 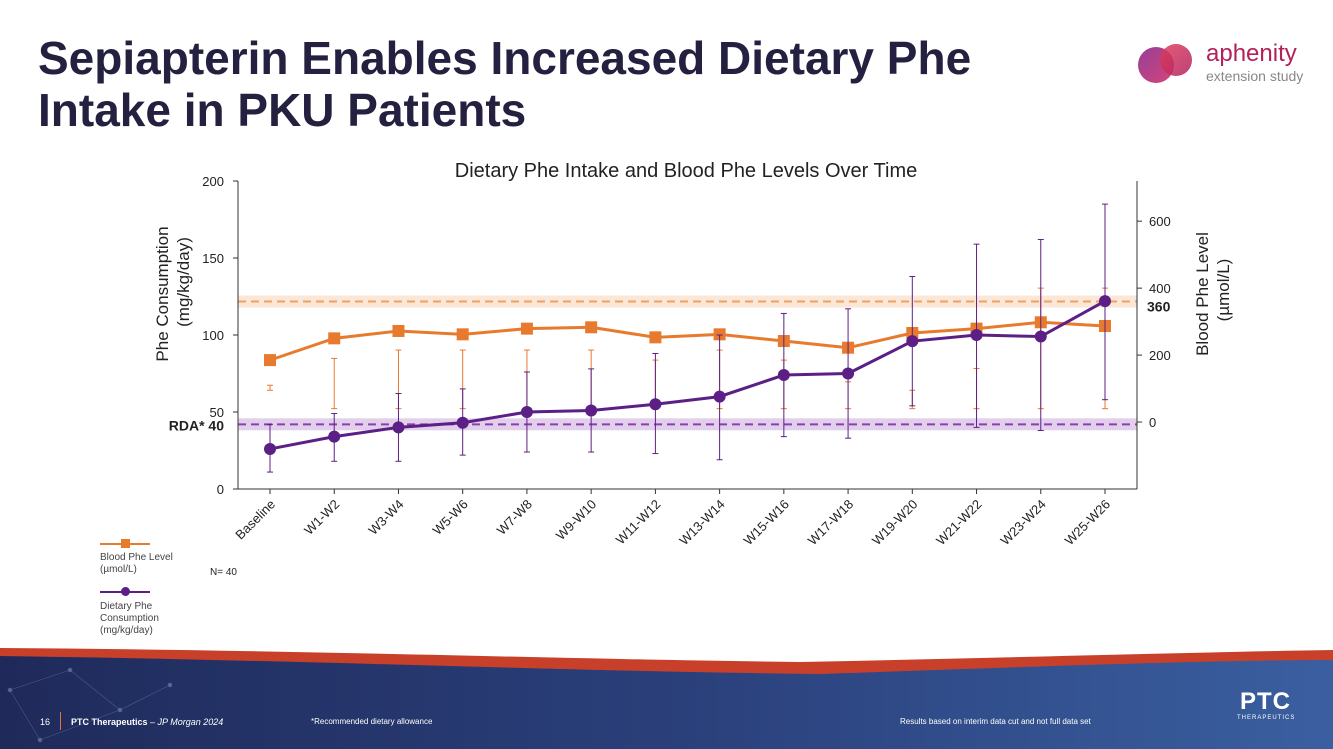 I want to click on legend-label: Dietary Phe Consumption (mg/kg/day), so click(x=129, y=618).